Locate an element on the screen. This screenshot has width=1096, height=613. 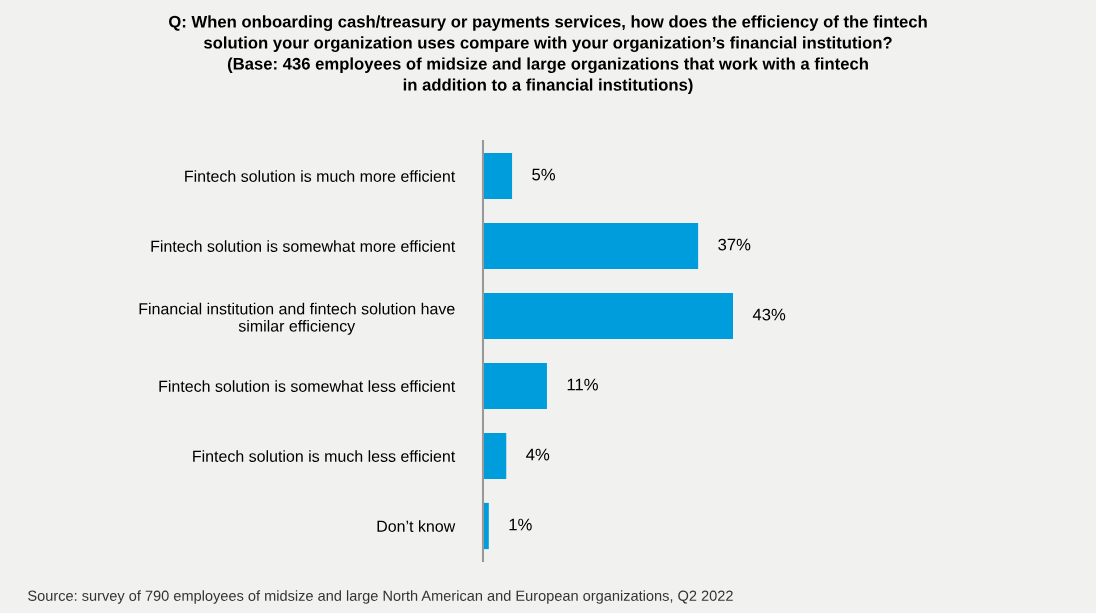
y-tick-label: Fintech solution is somewhat less efficient is located at coordinates (307, 386).